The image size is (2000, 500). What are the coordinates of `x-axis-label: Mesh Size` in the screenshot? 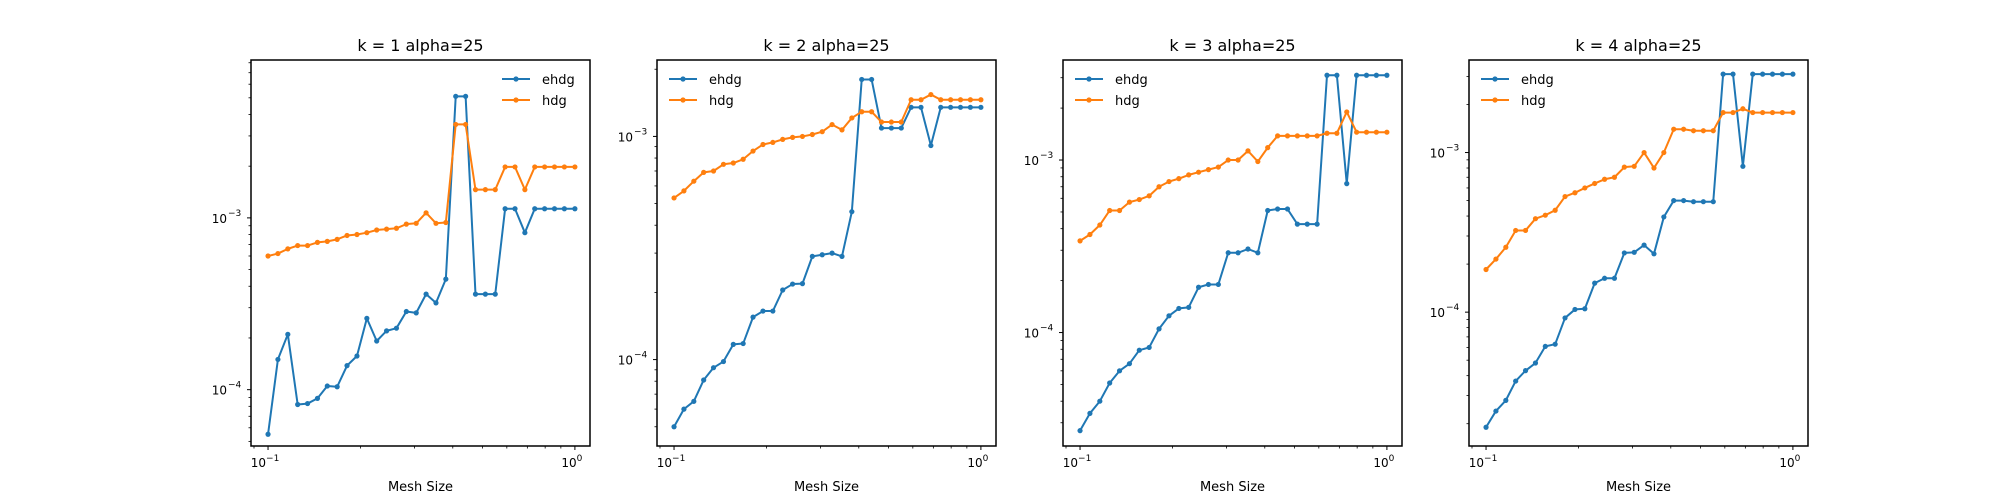 It's located at (1638, 487).